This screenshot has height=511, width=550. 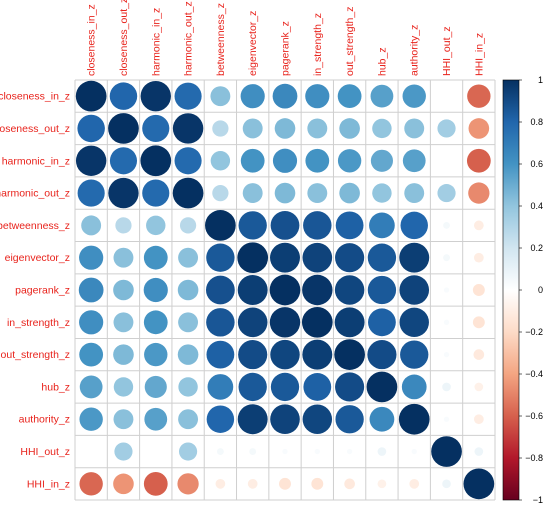 I want to click on correlation-circle-authority_z-HHI_in_z, so click(x=478, y=419).